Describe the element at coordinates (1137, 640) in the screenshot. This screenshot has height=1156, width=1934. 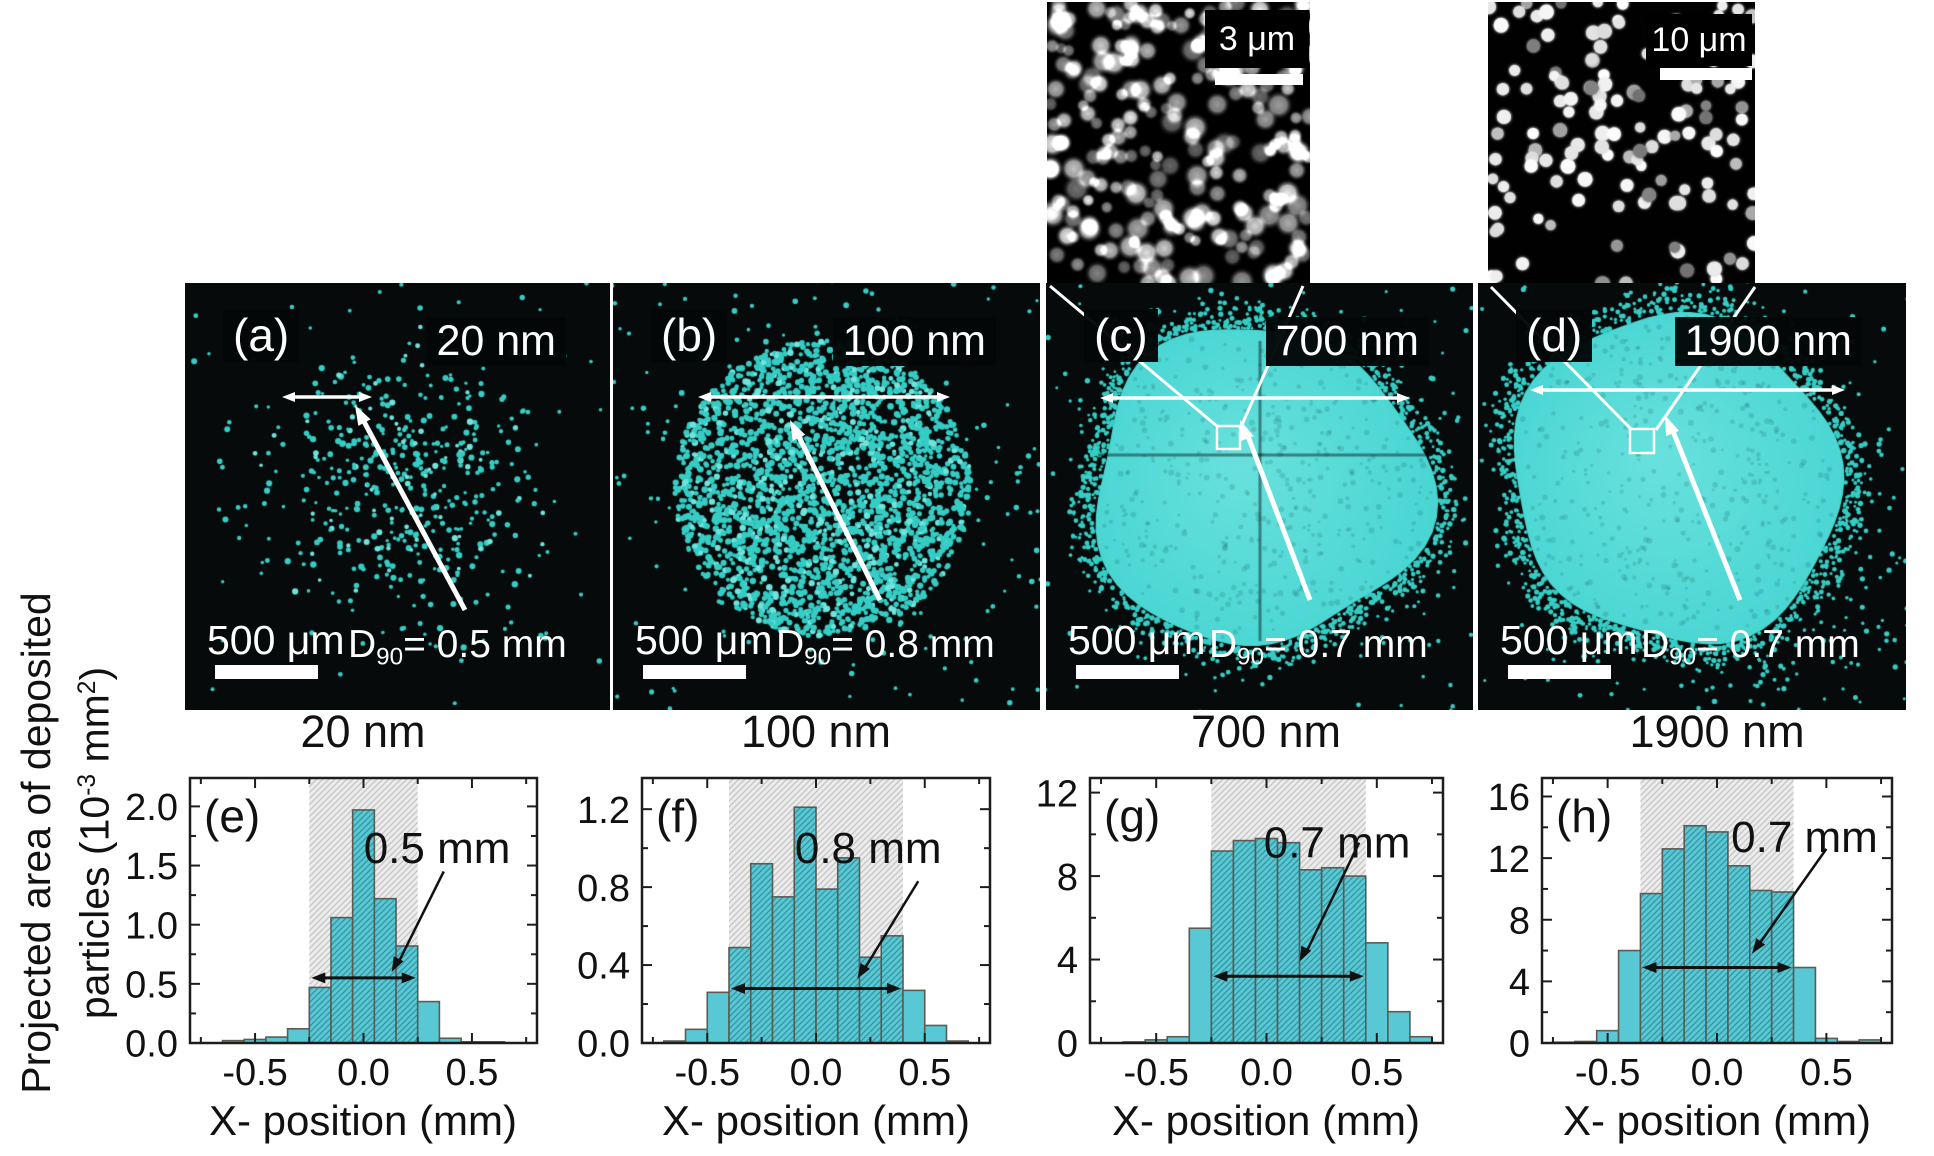
I see `scalebar-label-c: 500 μm` at that location.